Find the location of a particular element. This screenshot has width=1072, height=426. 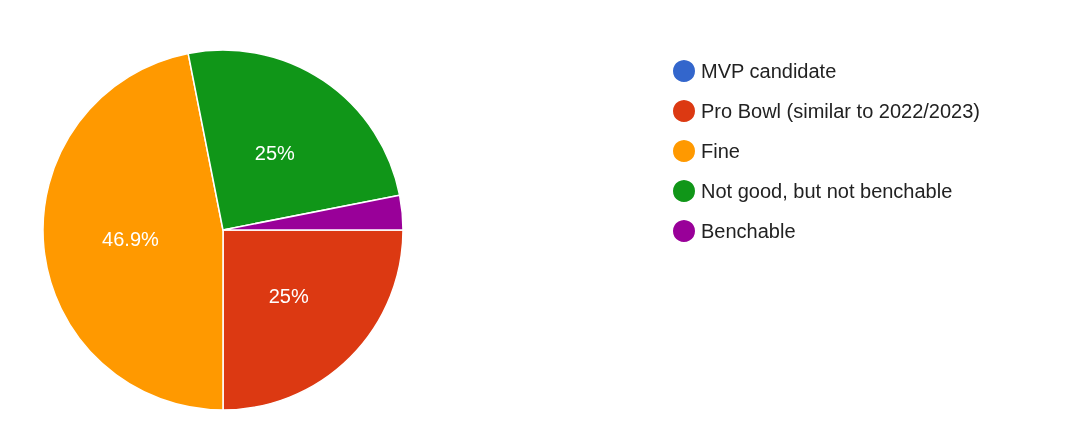

legend-label: MVP candidate is located at coordinates (769, 71).